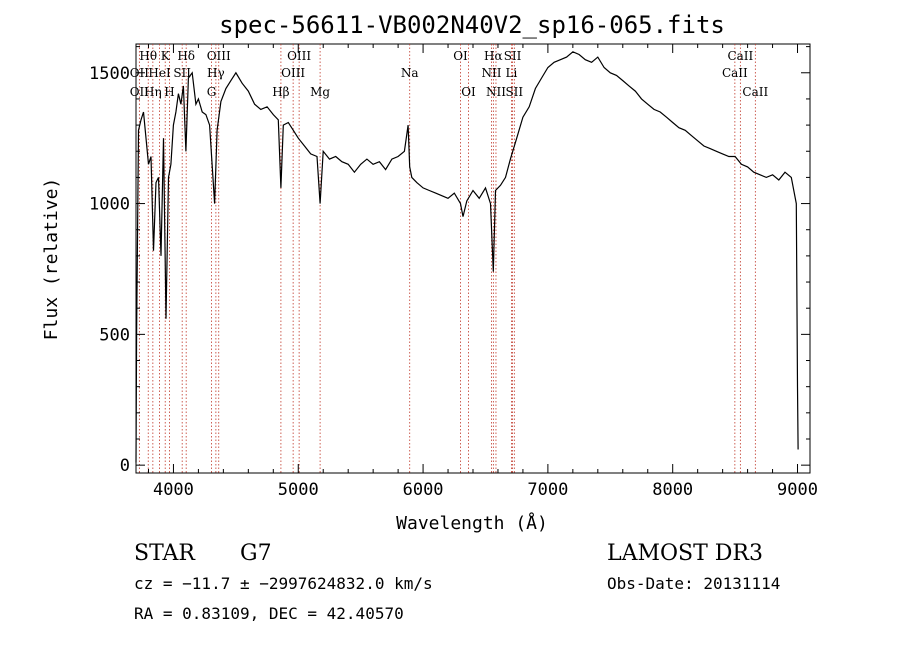 This screenshot has height=649, width=900. What do you see at coordinates (173, 490) in the screenshot?
I see `x-tick-label: 4000` at bounding box center [173, 490].